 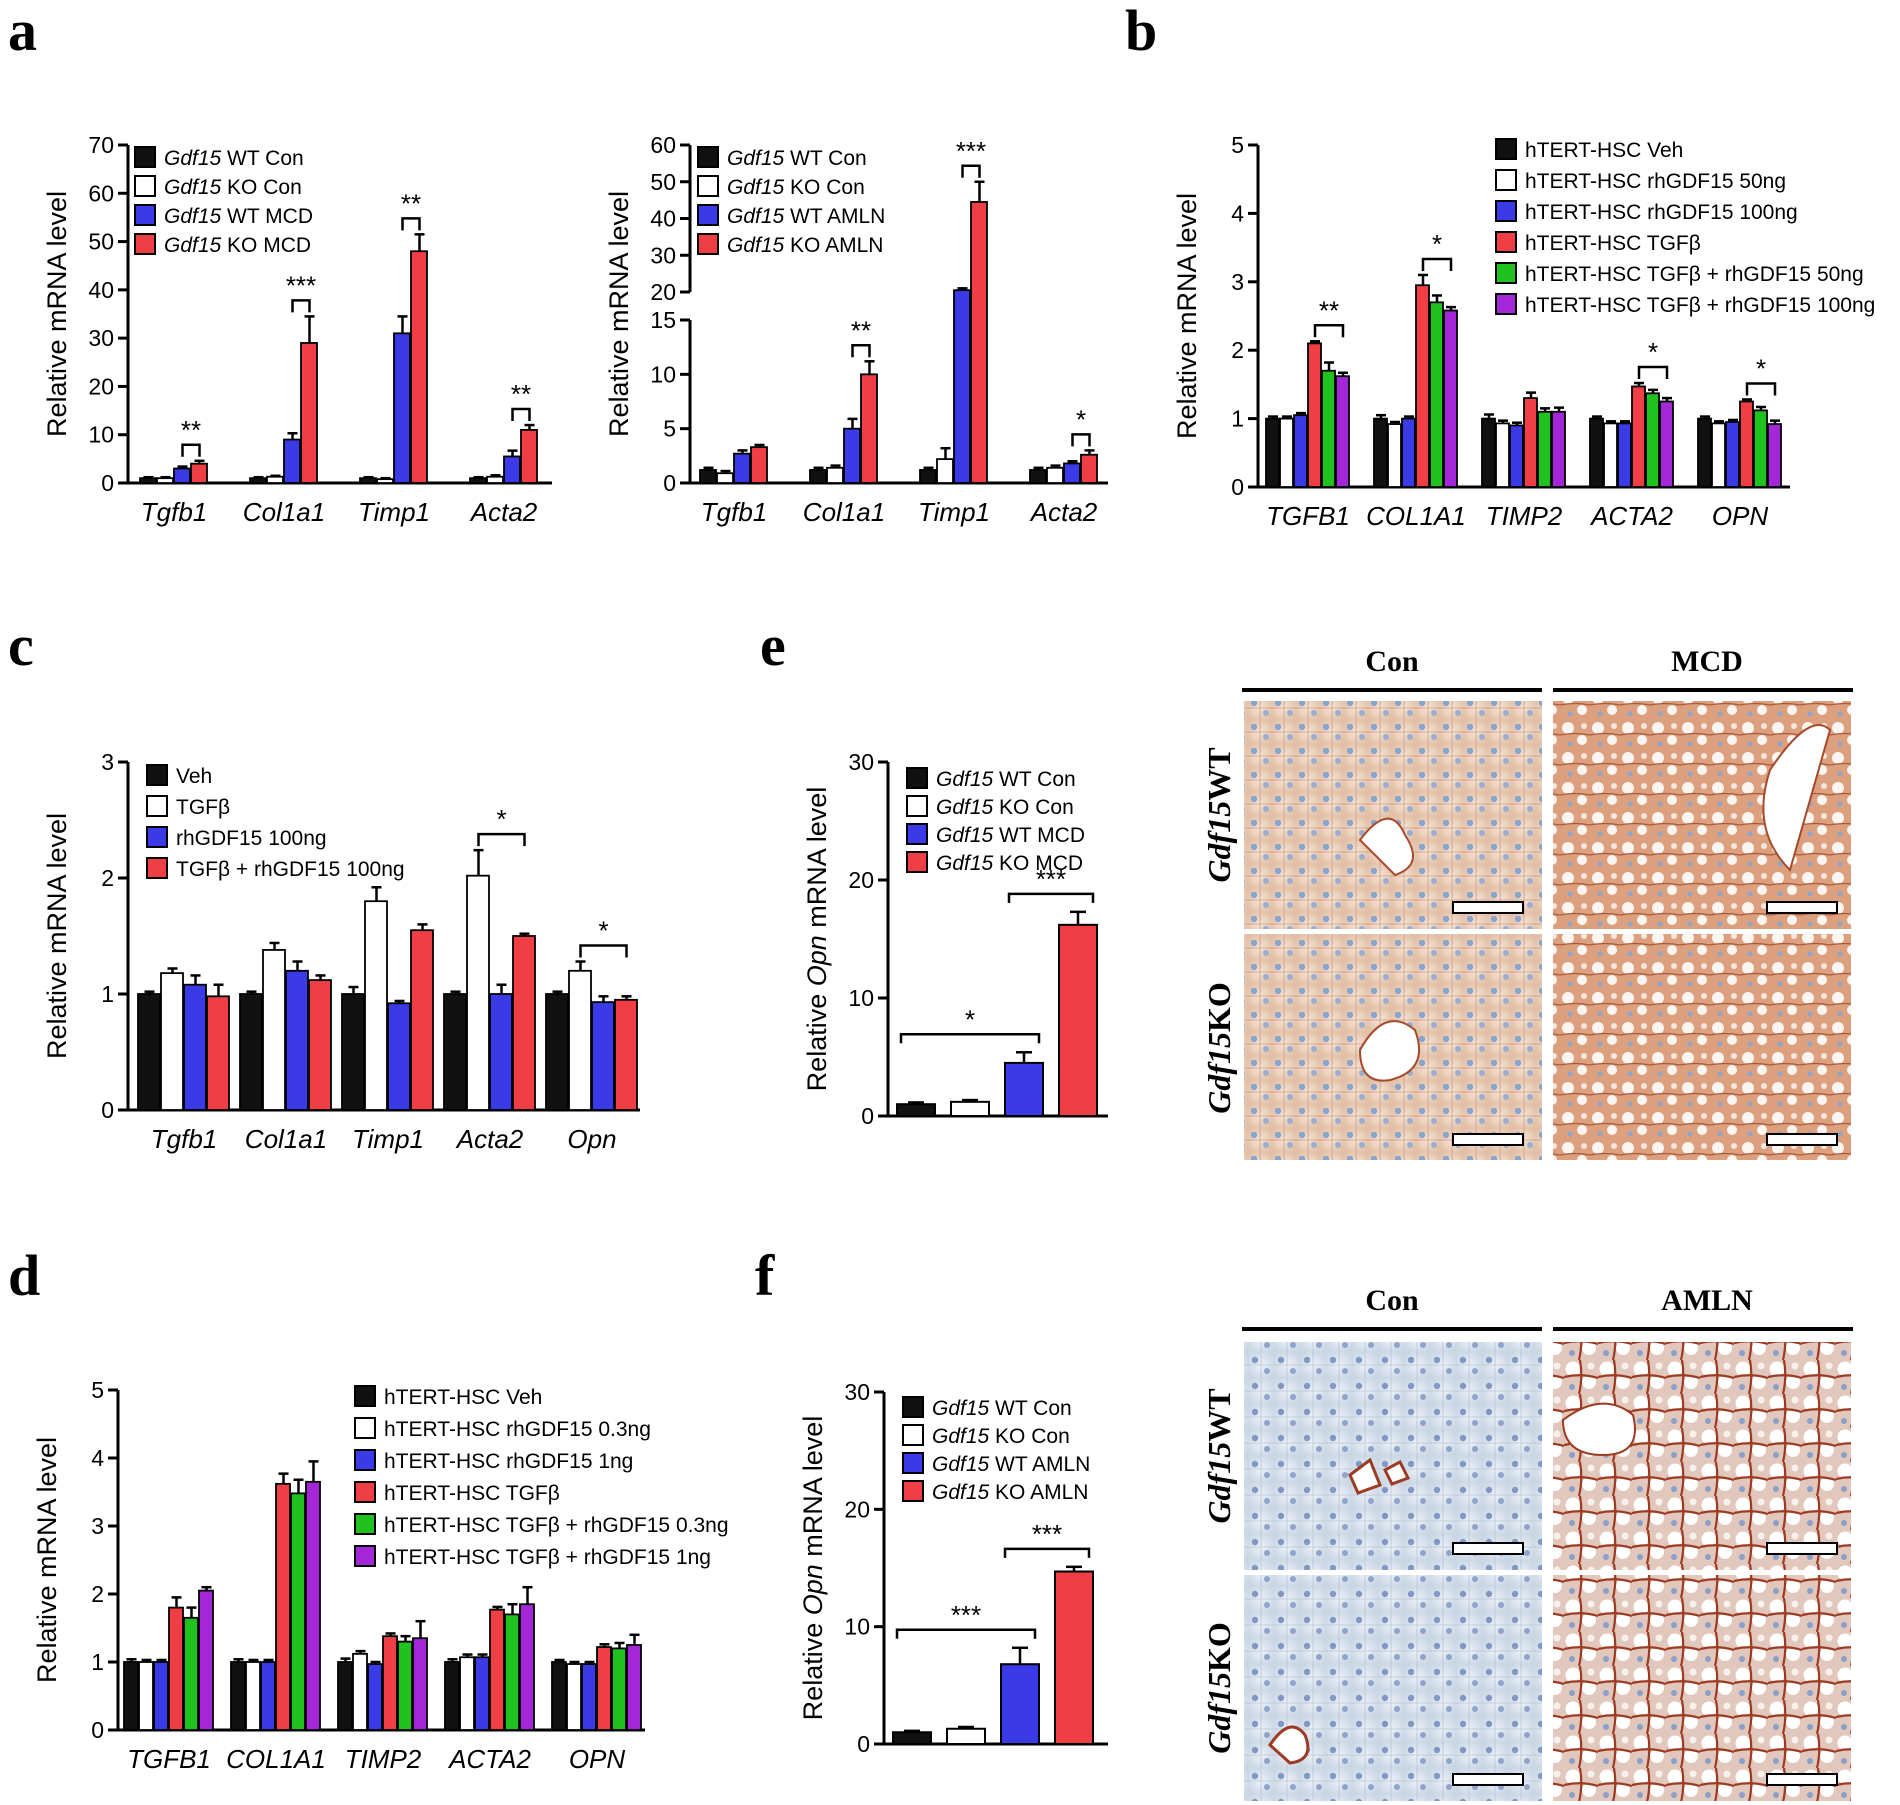 I want to click on a1-y-tick-label: 60, so click(x=101, y=193).